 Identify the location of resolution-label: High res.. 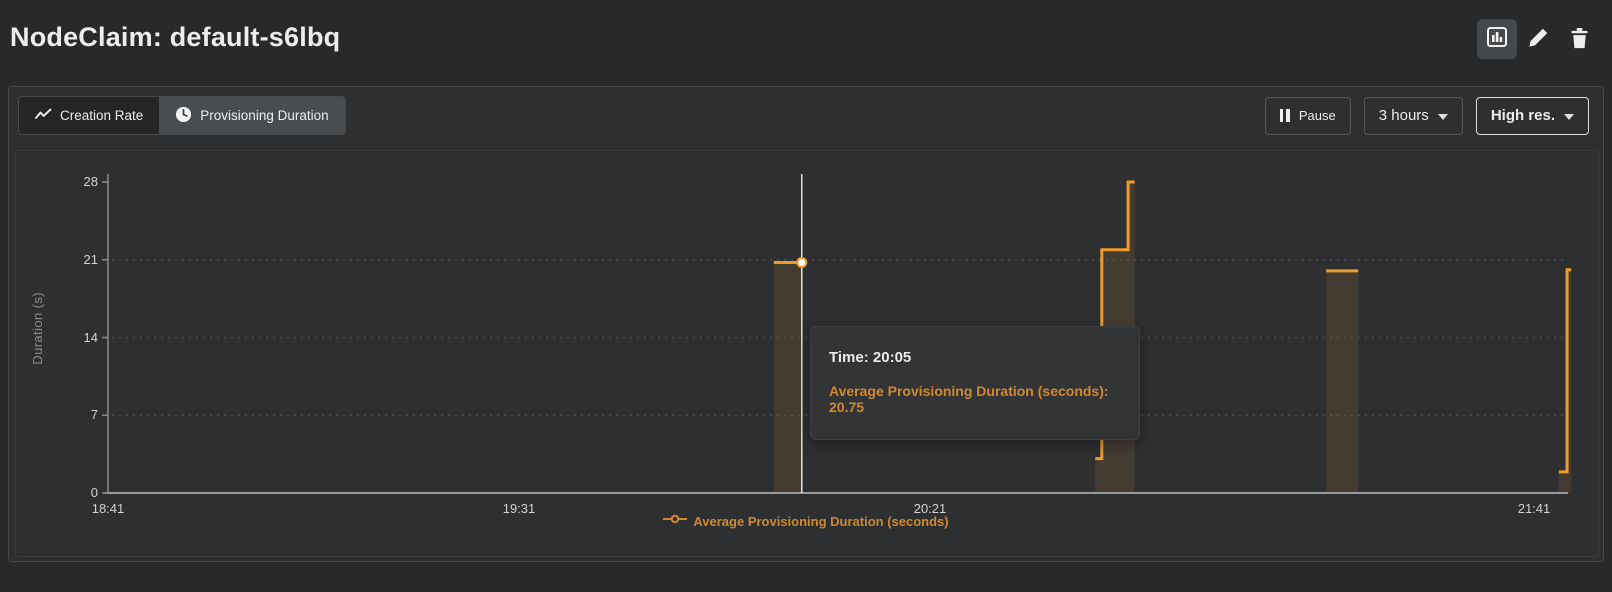
(1522, 115).